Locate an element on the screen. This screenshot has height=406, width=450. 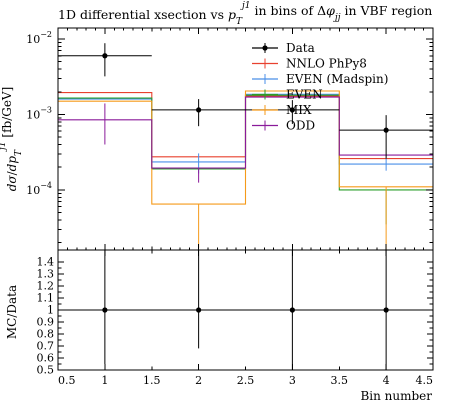
main-ytick-label-0: 10⁻² is located at coordinates (39, 38).